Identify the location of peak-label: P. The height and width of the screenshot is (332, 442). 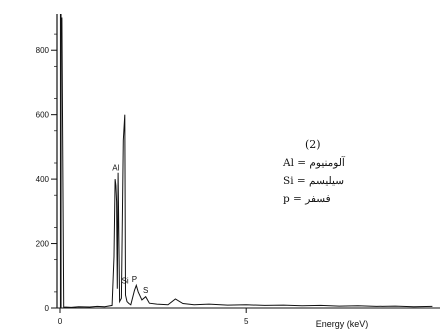
(134, 279).